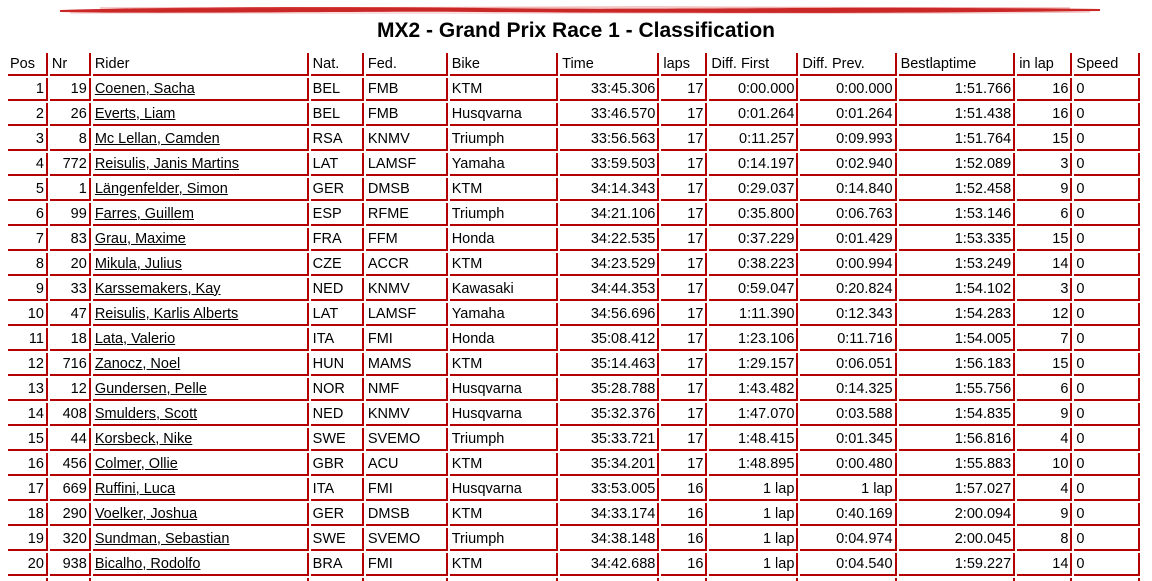 This screenshot has width=1152, height=581. I want to click on cell-in-lap: 16, so click(1045, 89).